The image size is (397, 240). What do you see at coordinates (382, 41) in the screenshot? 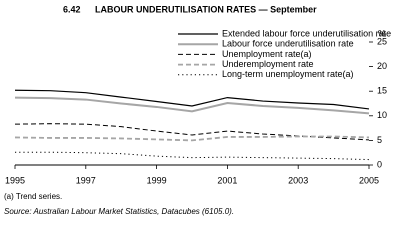
I see `y-tick-label: 25` at bounding box center [382, 41].